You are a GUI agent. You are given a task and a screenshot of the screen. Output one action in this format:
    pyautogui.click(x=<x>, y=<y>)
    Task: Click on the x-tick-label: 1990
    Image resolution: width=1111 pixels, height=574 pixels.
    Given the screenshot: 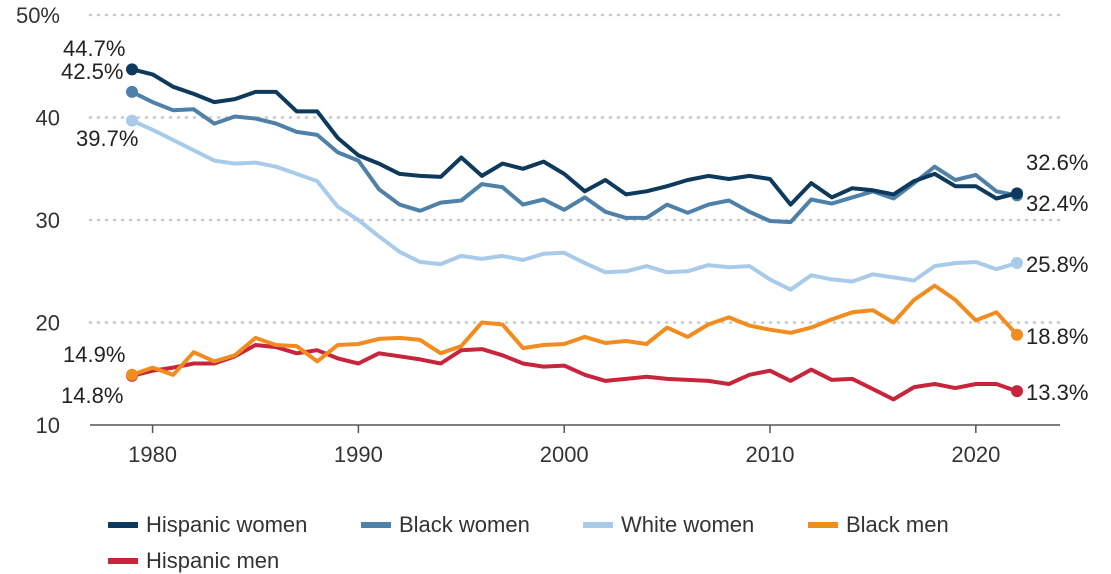 What is the action you would take?
    pyautogui.click(x=358, y=454)
    